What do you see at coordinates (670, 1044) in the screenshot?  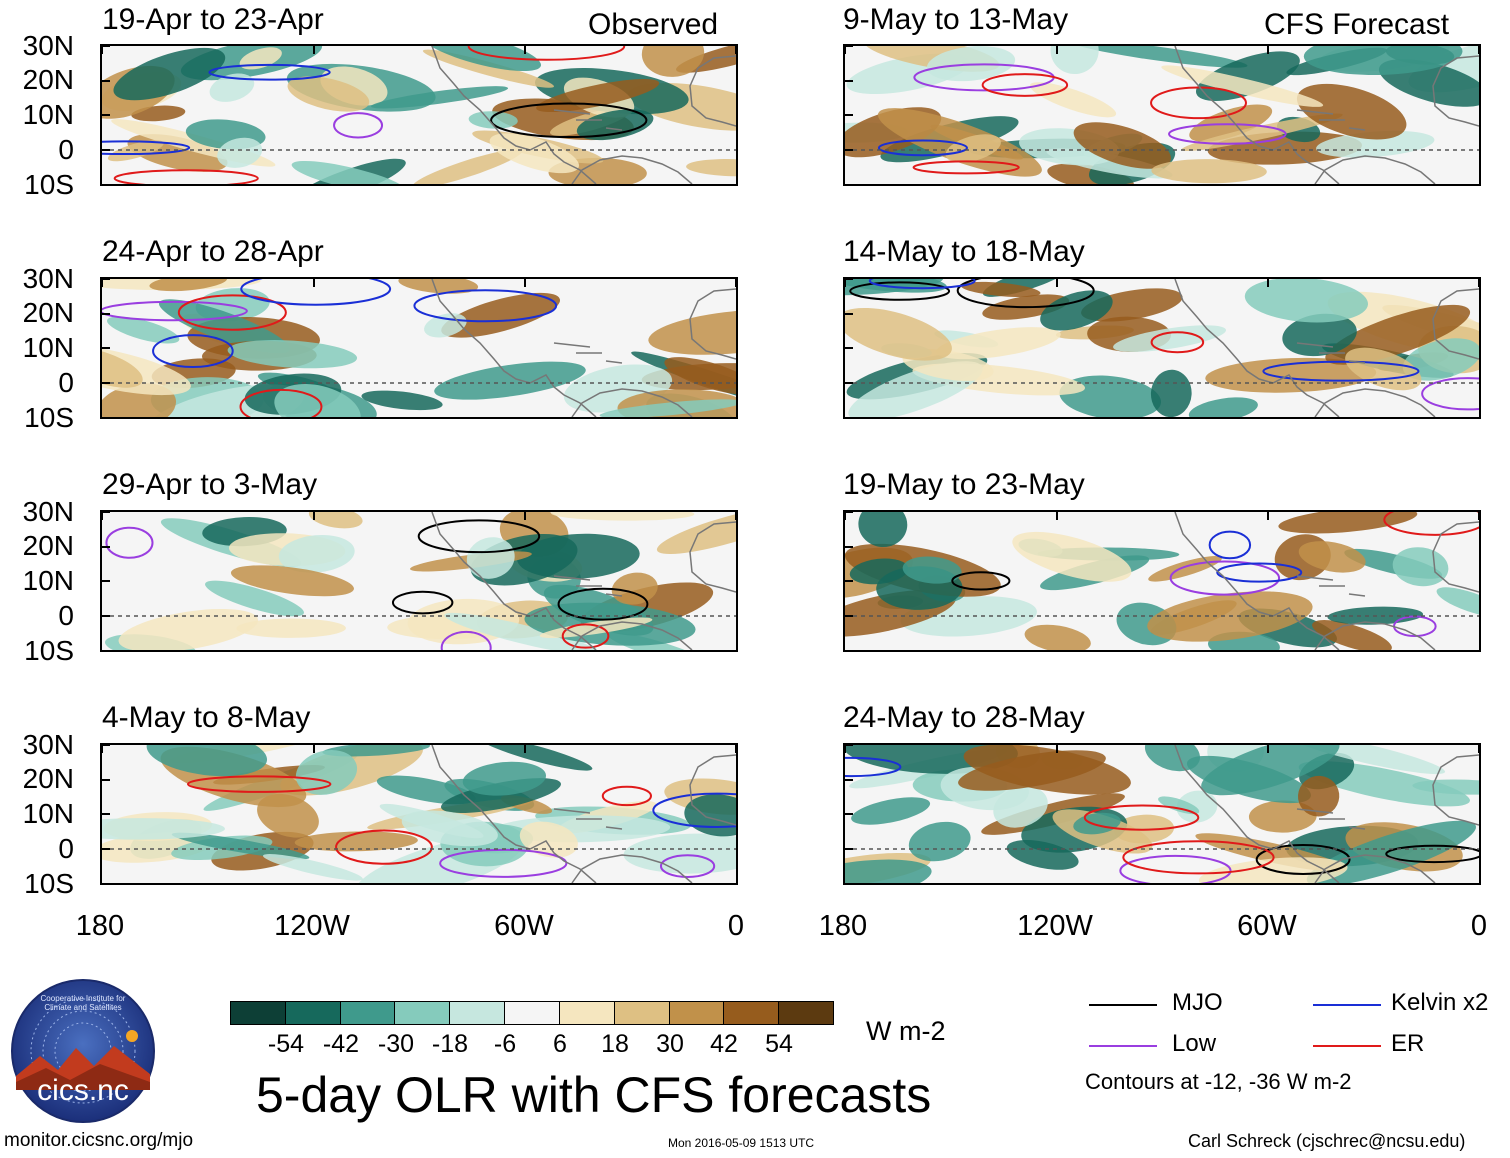 I see `colorbar-label: 30` at bounding box center [670, 1044].